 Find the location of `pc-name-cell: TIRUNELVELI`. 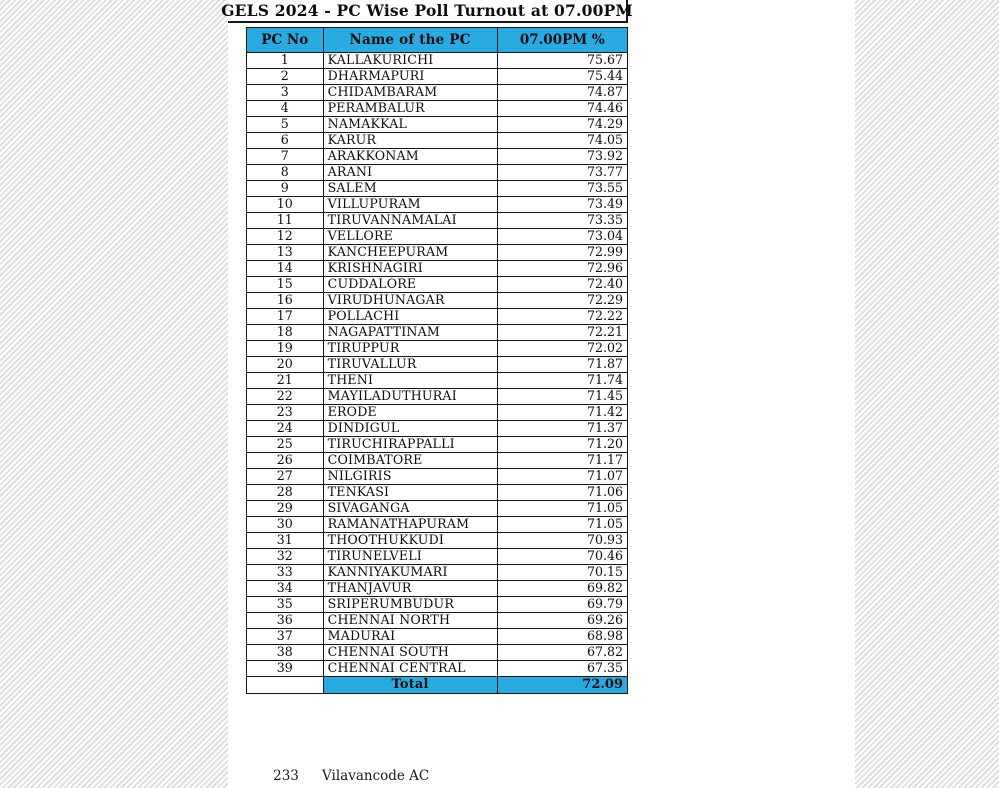

pc-name-cell: TIRUNELVELI is located at coordinates (410, 556).